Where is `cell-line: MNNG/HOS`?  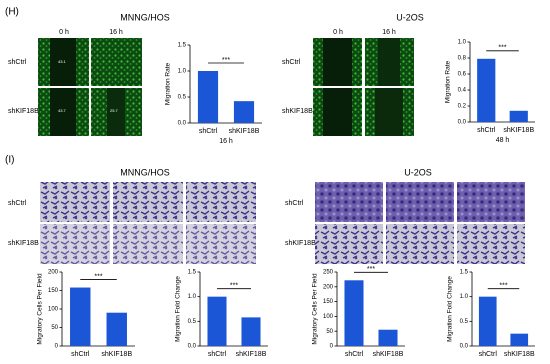 cell-line: MNNG/HOS is located at coordinates (145, 172).